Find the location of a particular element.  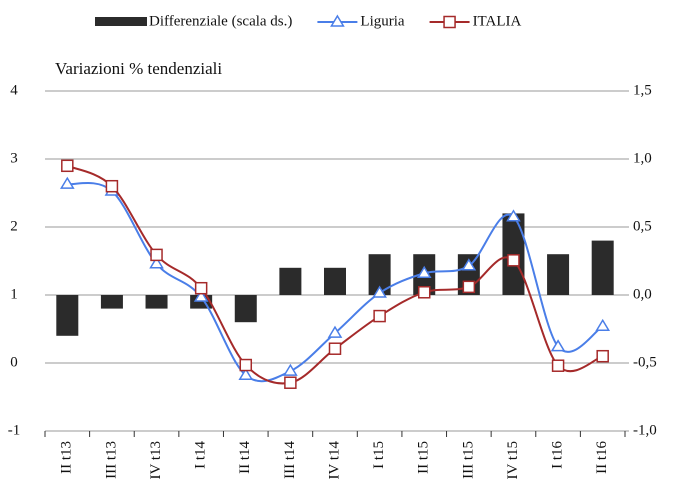

y-tick-label: 0 is located at coordinates (14, 362).